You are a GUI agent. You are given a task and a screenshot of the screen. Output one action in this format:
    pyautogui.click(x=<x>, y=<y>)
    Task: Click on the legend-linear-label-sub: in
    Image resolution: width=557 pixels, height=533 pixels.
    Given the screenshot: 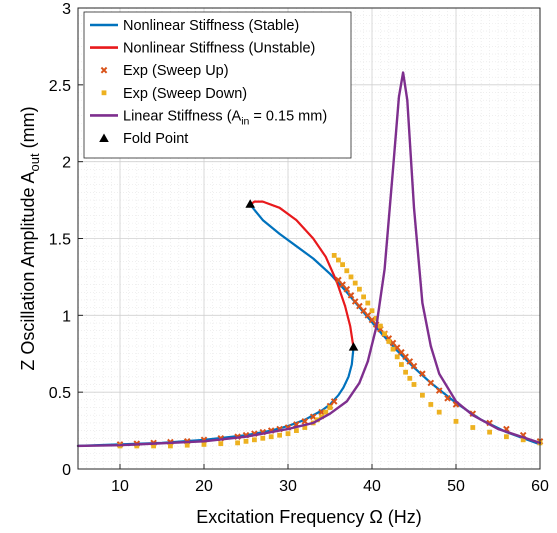 What is the action you would take?
    pyautogui.click(x=245, y=121)
    